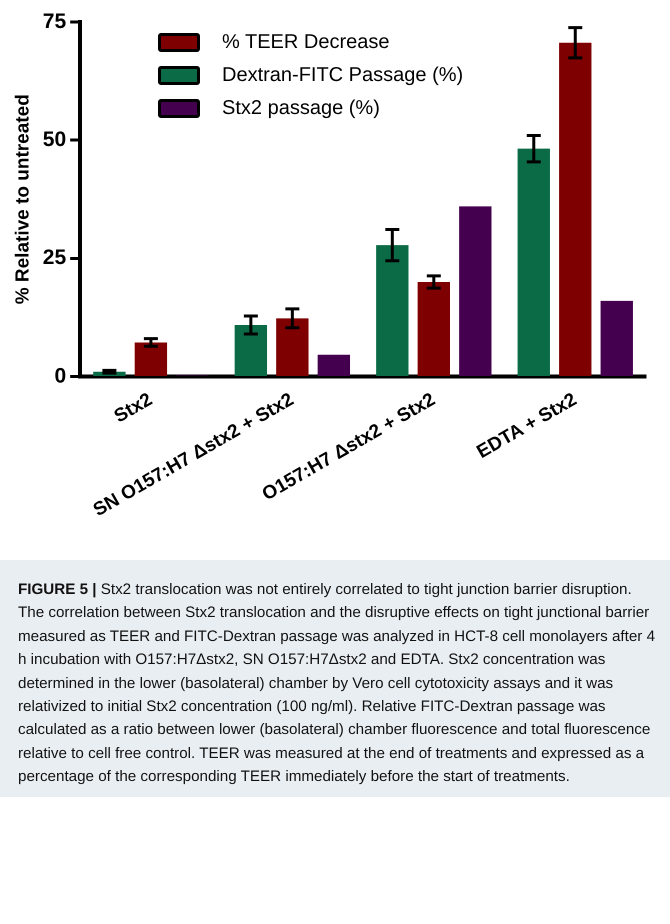 The image size is (670, 924). What do you see at coordinates (23, 199) in the screenshot?
I see `y-axis-title: % Relative to untreated` at bounding box center [23, 199].